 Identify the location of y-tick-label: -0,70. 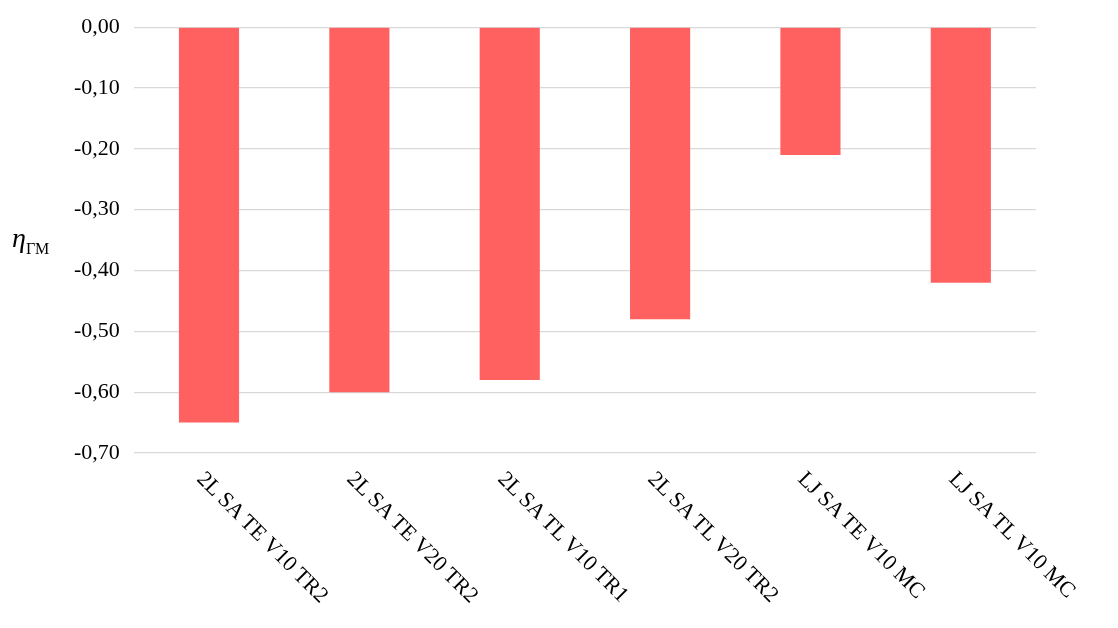
(97, 451).